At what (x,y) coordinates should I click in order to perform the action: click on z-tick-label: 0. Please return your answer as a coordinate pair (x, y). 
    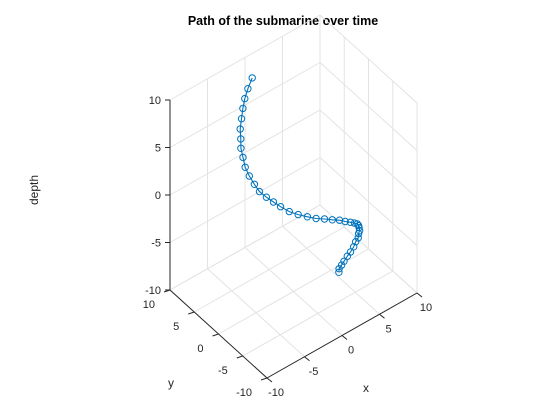
    Looking at the image, I should click on (158, 196).